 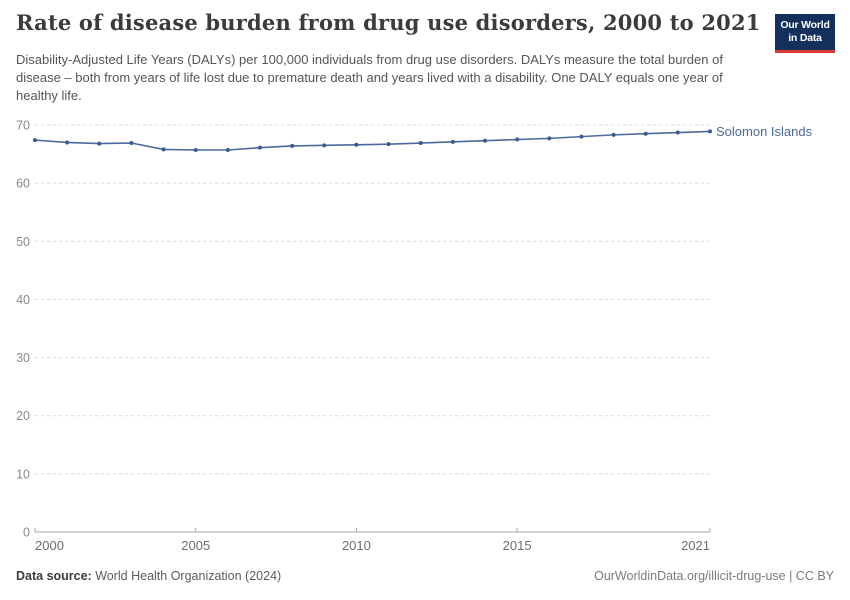 I want to click on y-tick-label-10: 10, so click(x=23, y=474).